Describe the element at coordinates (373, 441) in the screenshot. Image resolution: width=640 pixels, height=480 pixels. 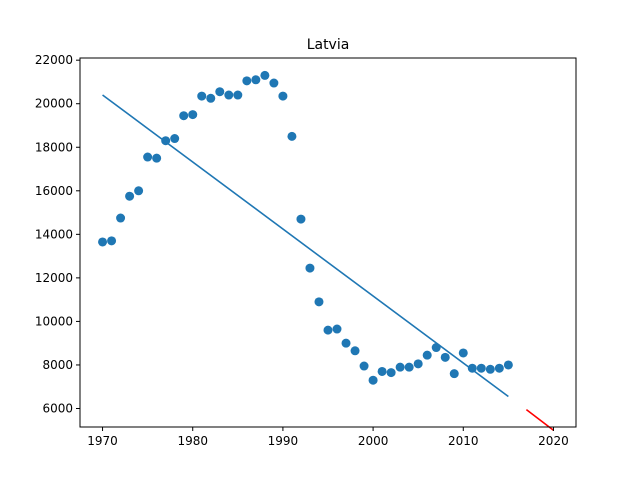
I see `x-tick-label: 2000` at that location.